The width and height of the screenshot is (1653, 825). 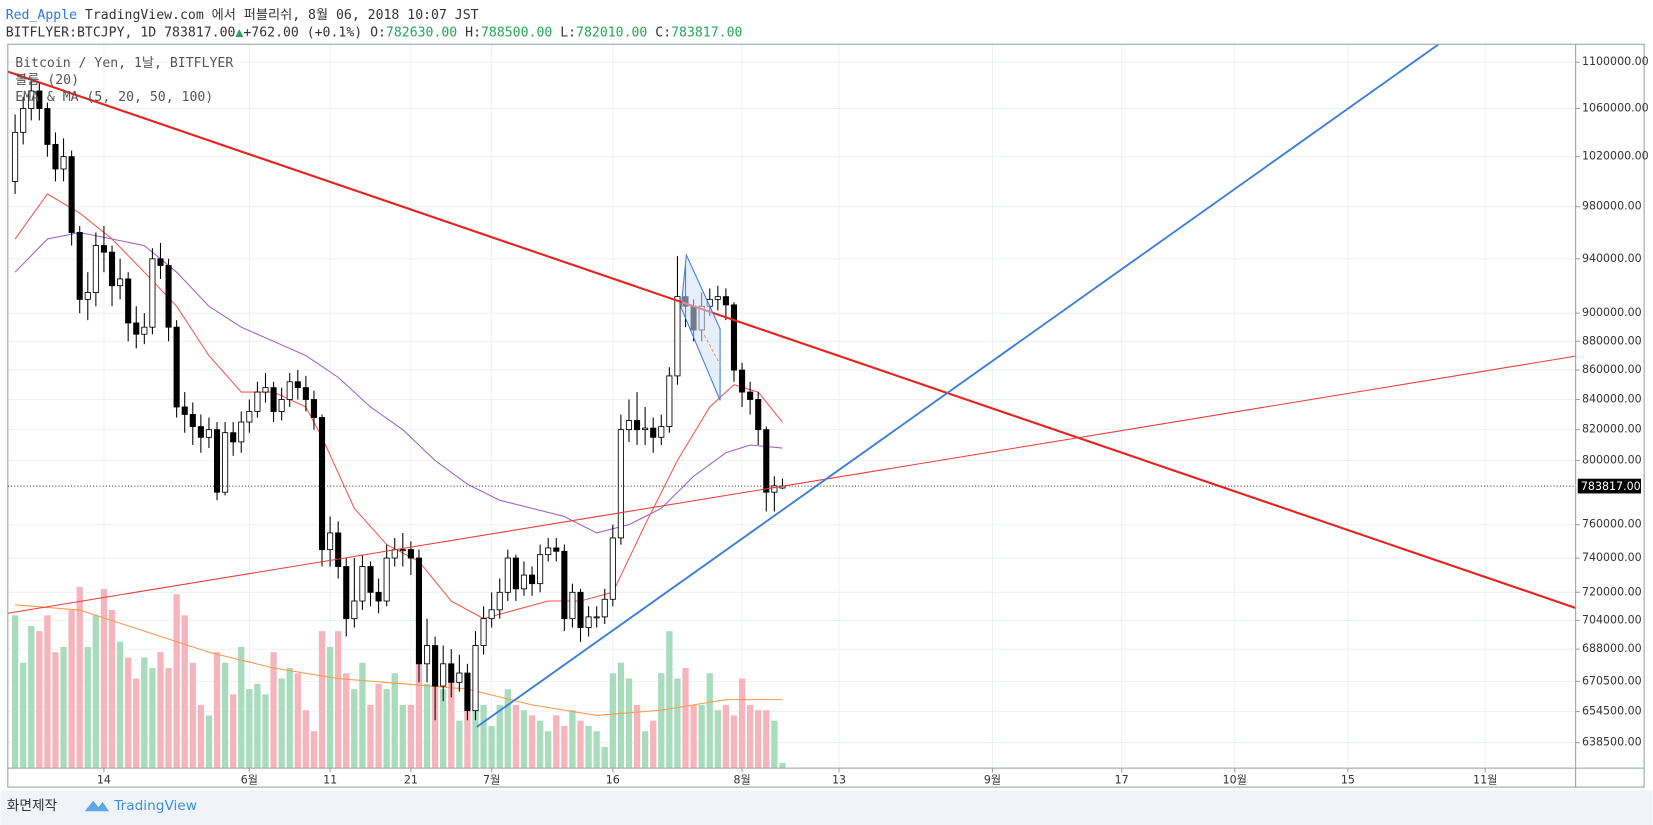 I want to click on author: Red_Apple, so click(x=41, y=15).